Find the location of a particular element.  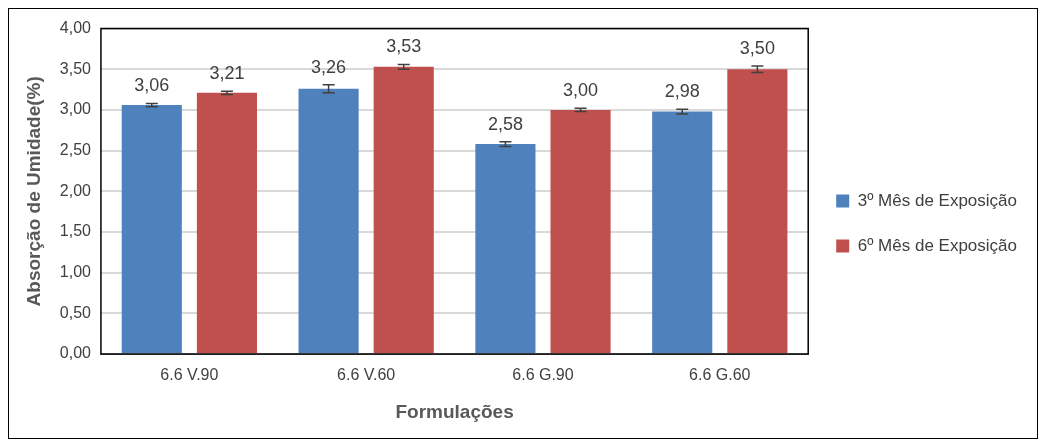

y-axis-title: Absorção de Umidade(%) is located at coordinates (33, 191).